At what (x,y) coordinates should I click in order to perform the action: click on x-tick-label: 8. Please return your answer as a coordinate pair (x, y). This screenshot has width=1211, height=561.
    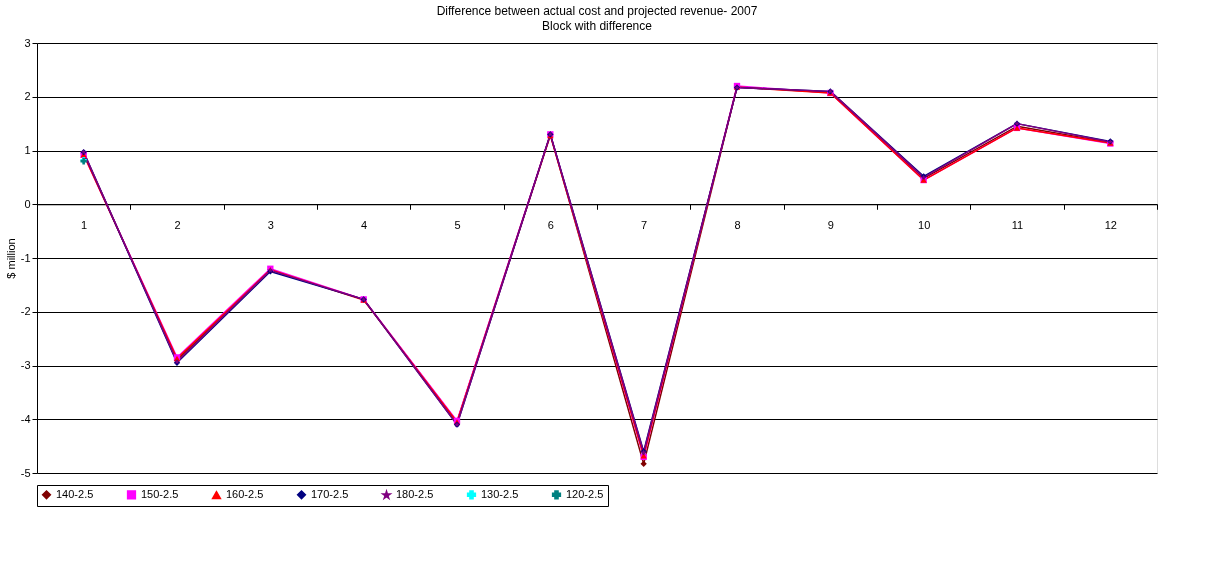
    Looking at the image, I should click on (737, 224).